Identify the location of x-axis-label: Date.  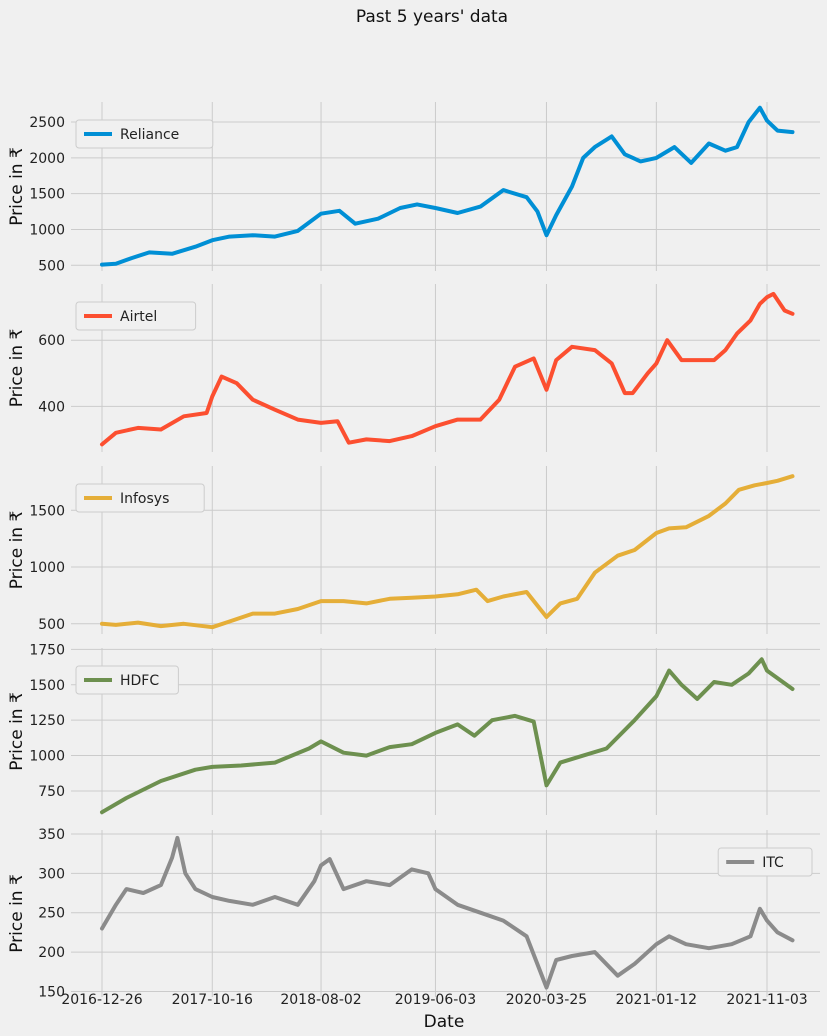
(444, 1022).